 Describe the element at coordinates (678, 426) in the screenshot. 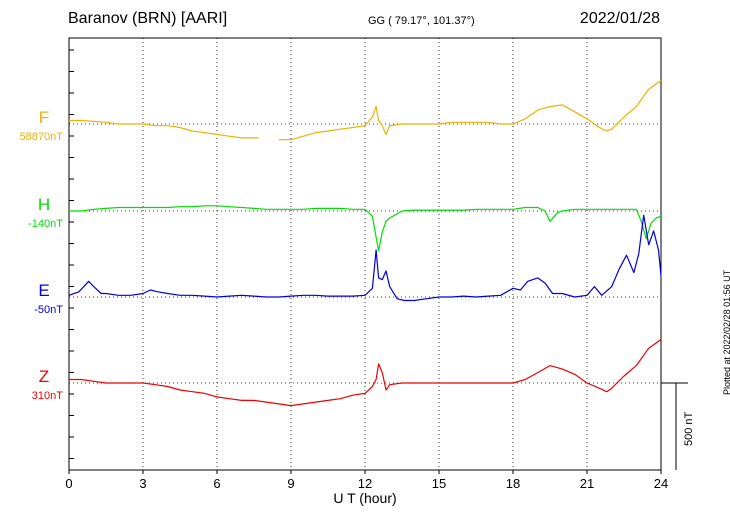

I see `scale-bar: 500 nT` at that location.